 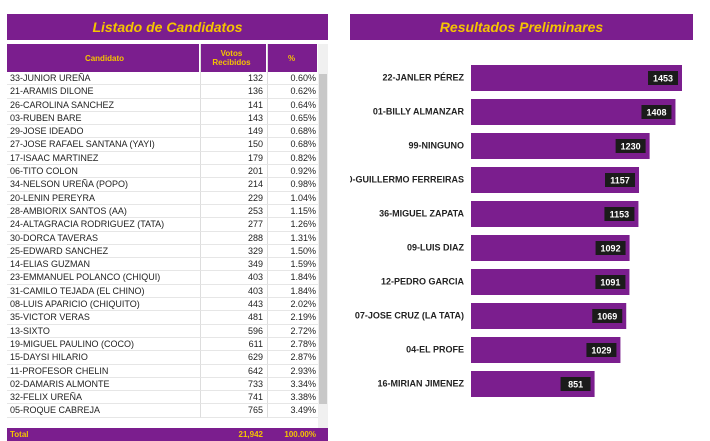 What do you see at coordinates (233, 265) in the screenshot?
I see `table-cell: 349` at bounding box center [233, 265].